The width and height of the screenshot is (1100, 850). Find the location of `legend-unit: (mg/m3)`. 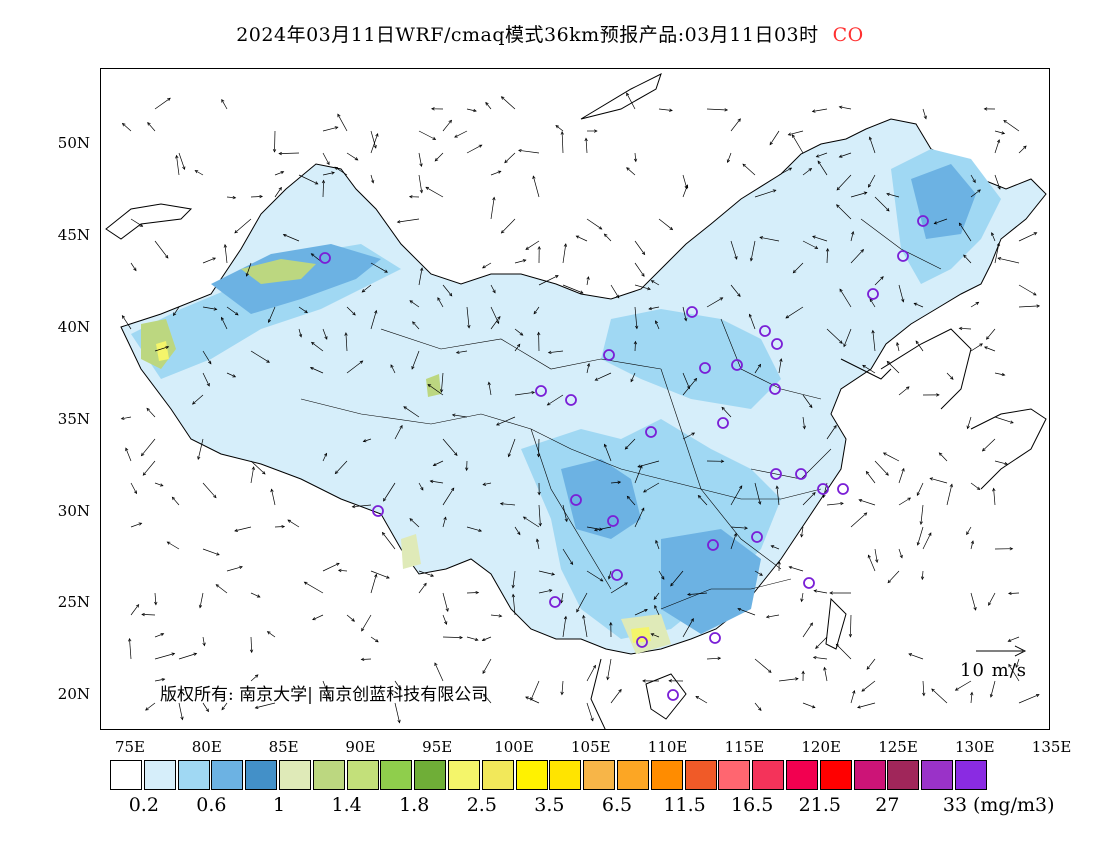

legend-unit: (mg/m3) is located at coordinates (1014, 805).